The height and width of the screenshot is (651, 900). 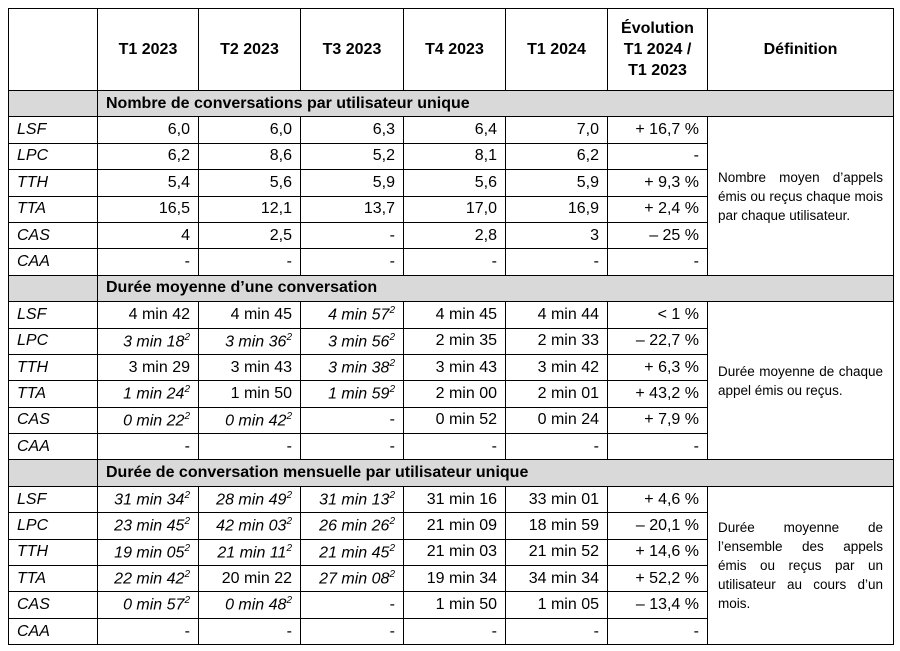 What do you see at coordinates (556, 526) in the screenshot?
I see `cell: 18 min 59` at bounding box center [556, 526].